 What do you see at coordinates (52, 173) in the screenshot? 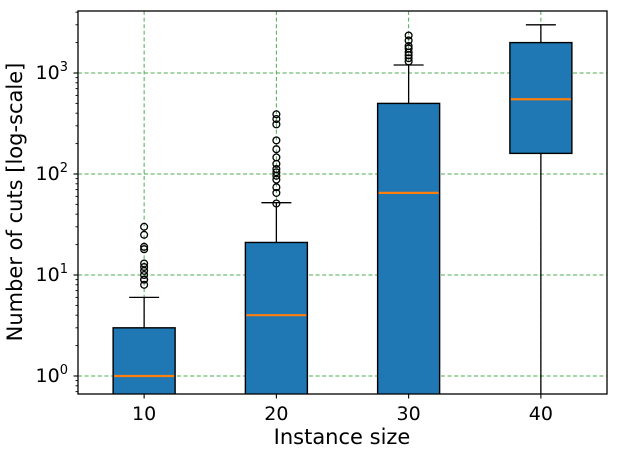
I see `y-tick-label: 10²` at bounding box center [52, 173].